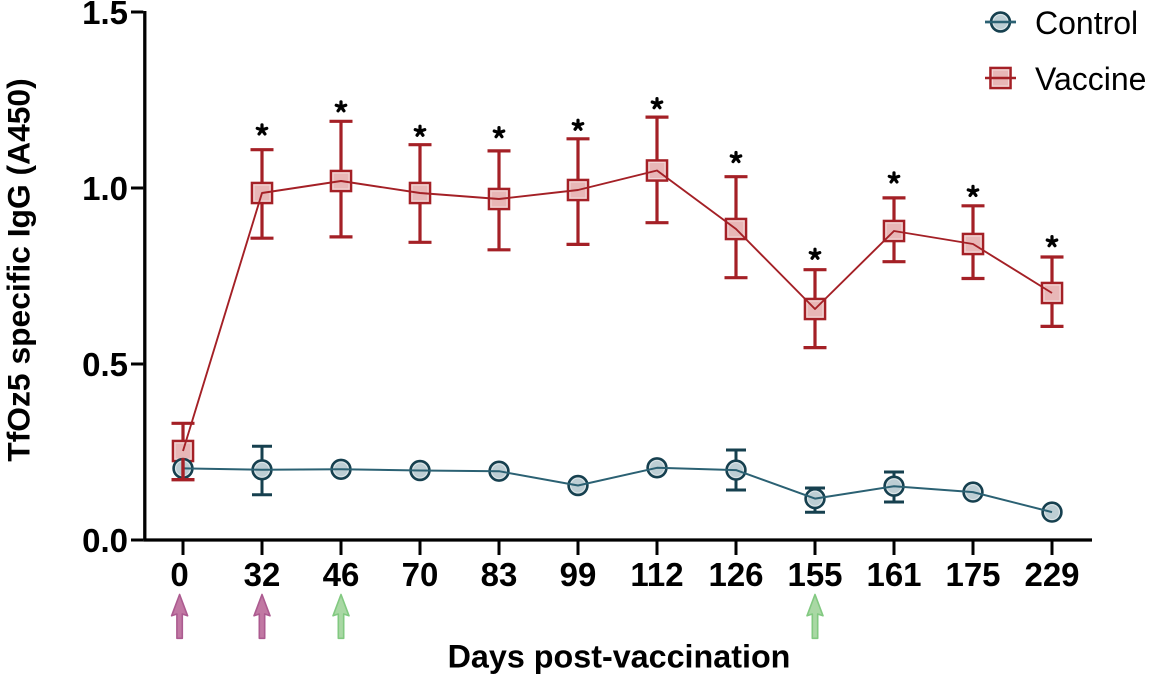  I want to click on svg-text: 1.5, so click(105, 15).